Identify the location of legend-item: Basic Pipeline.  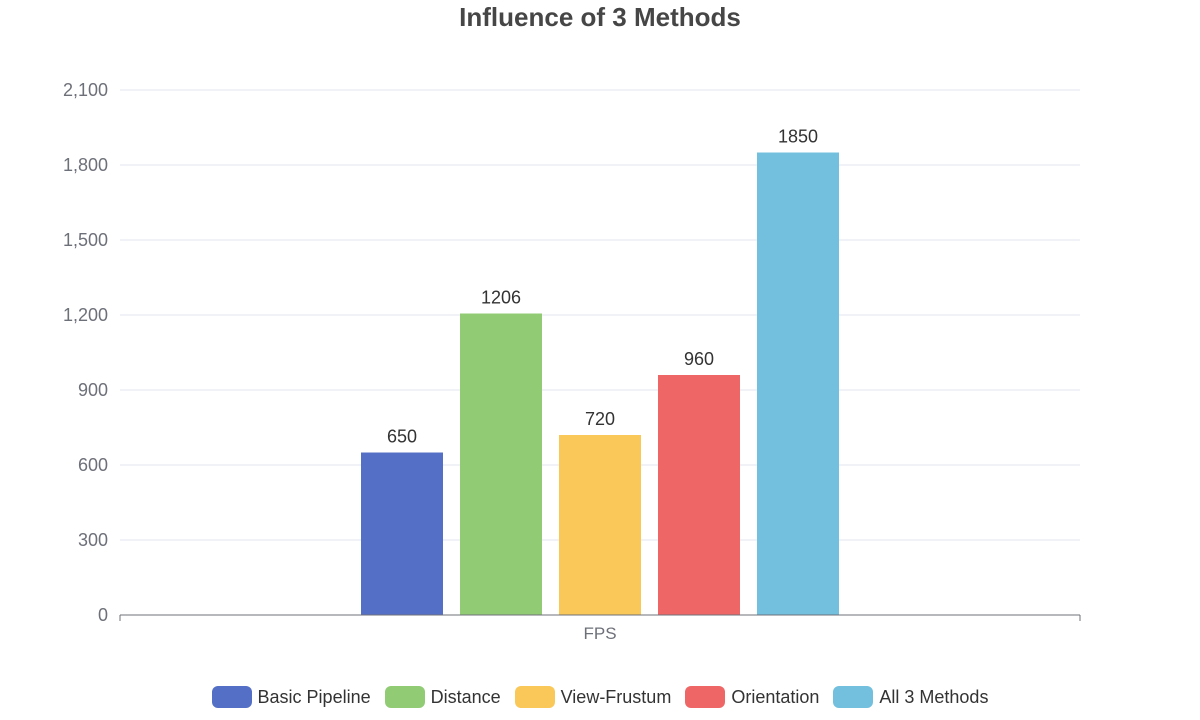
(291, 697).